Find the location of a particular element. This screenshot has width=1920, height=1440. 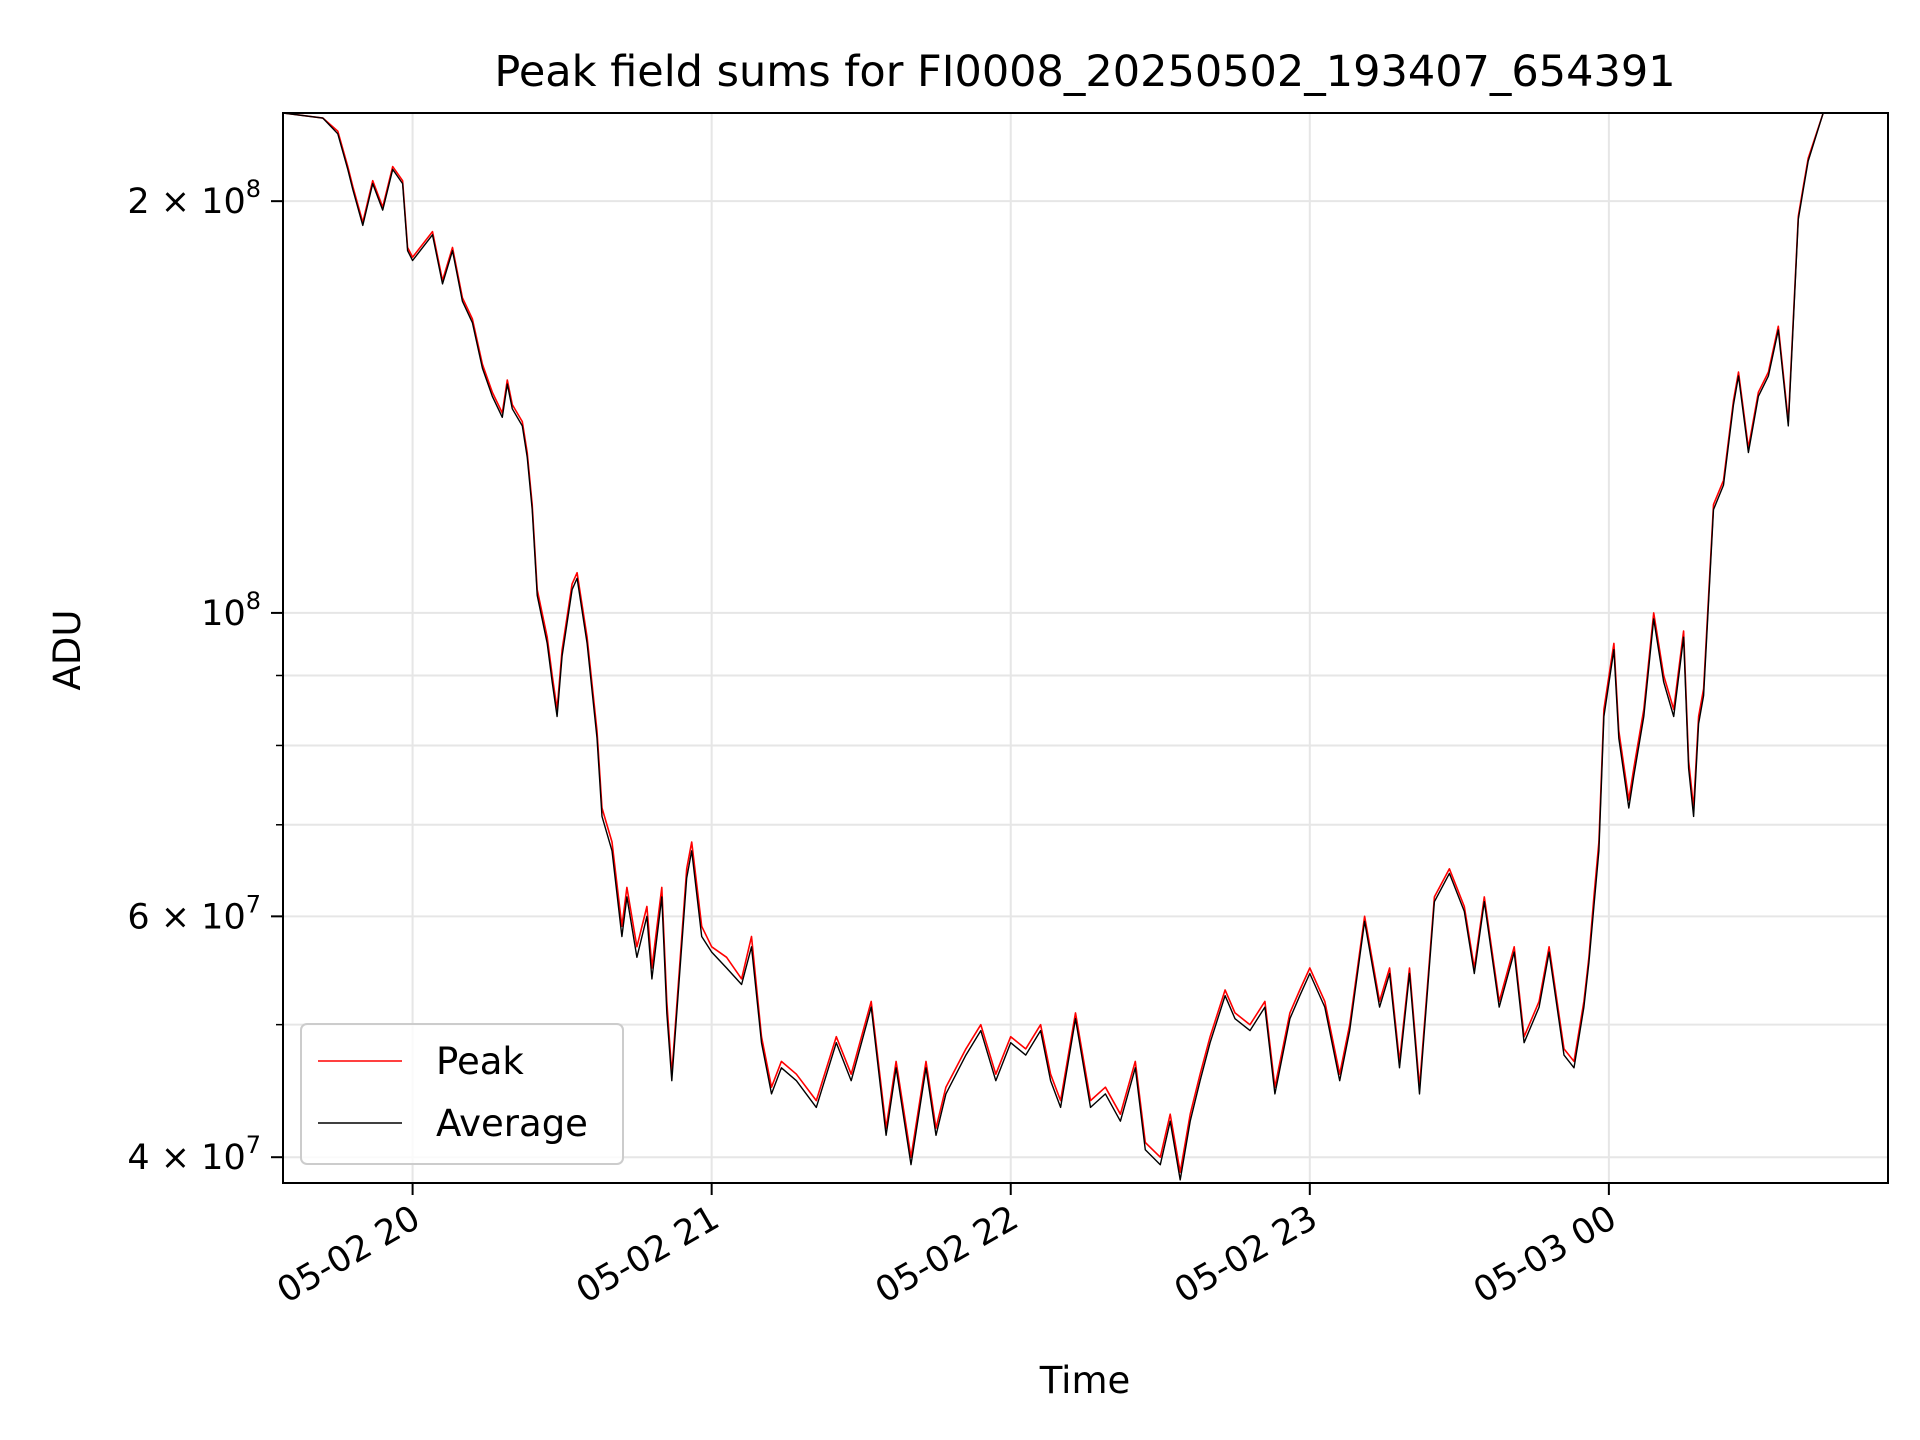

y-tick-base: 4 × 10 is located at coordinates (186, 1158).